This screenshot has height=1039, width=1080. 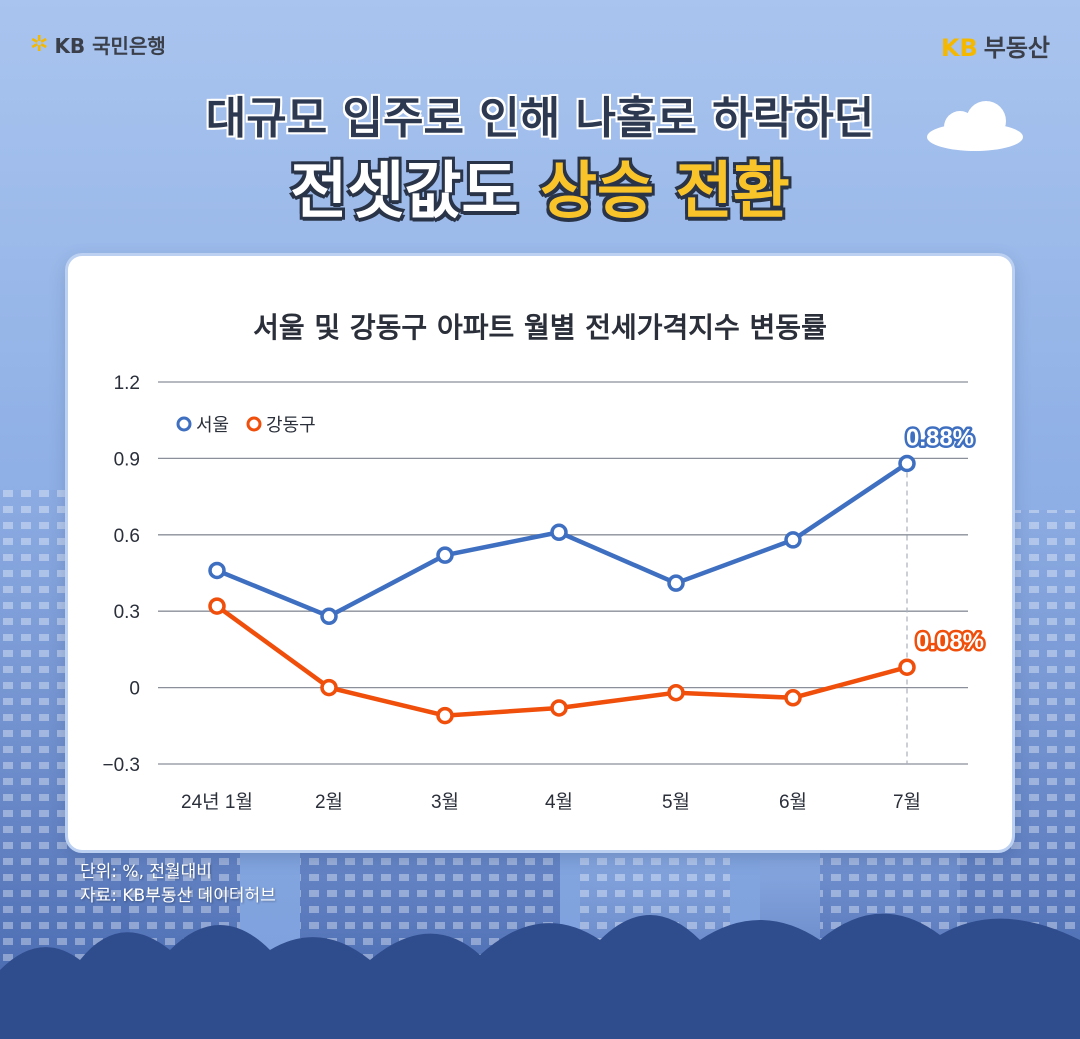 I want to click on kb-kookmin-bank-logo: ✲ KB 국민은행, so click(x=98, y=44).